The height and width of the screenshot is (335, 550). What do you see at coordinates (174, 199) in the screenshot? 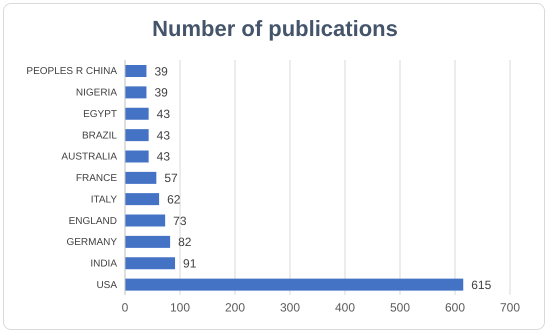
I see `data-label: 62` at bounding box center [174, 199].